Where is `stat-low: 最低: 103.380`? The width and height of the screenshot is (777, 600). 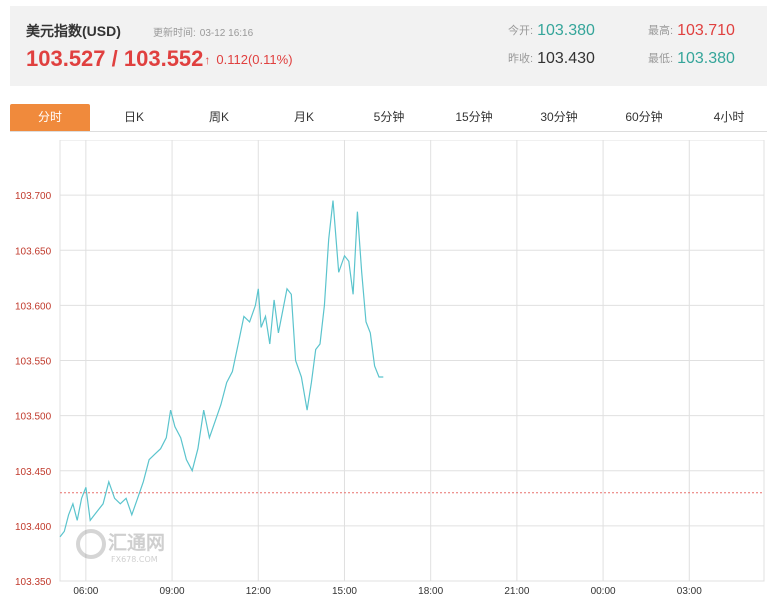 stat-low: 最低: 103.380 is located at coordinates (691, 59).